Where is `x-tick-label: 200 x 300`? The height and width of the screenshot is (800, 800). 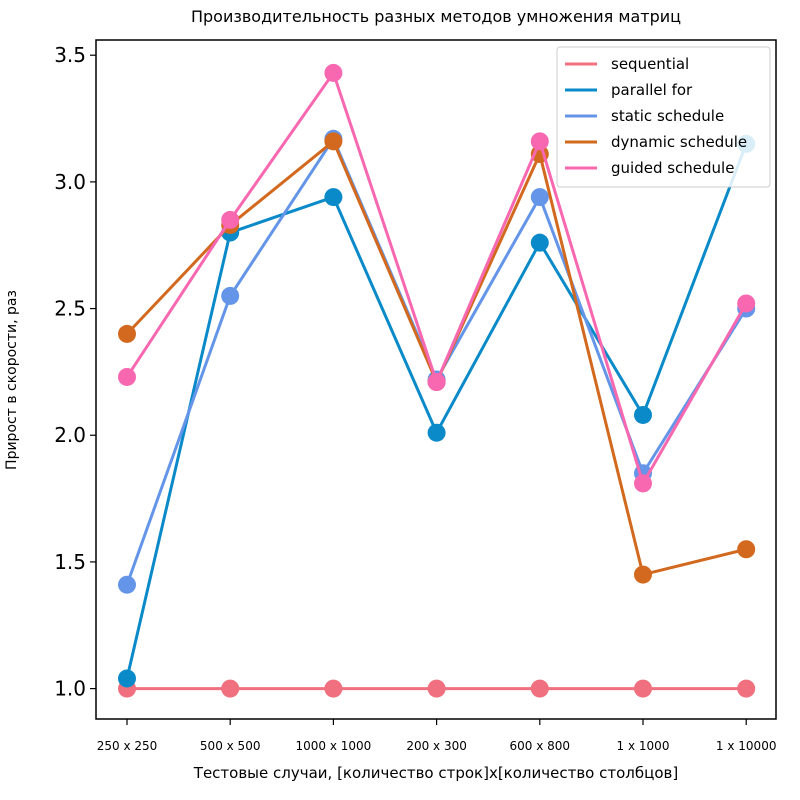 x-tick-label: 200 x 300 is located at coordinates (436, 746).